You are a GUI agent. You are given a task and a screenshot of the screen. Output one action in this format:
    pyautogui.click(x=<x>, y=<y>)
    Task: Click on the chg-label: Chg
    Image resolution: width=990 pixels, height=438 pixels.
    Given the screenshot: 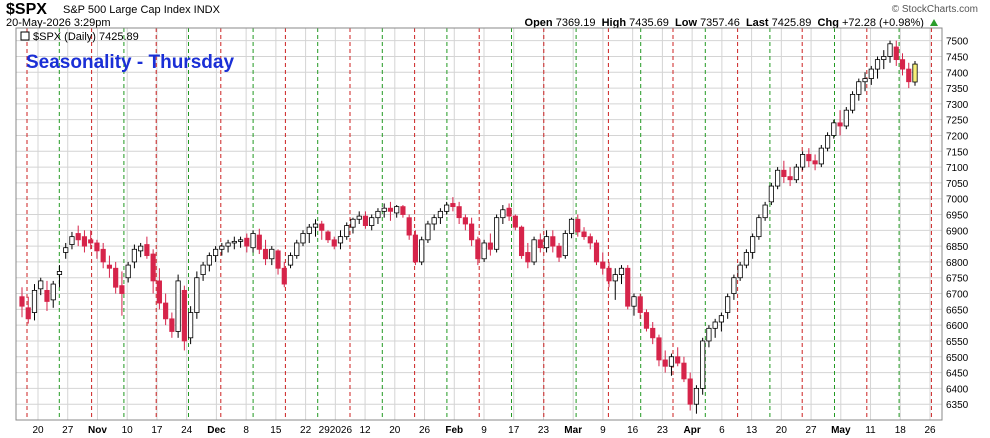 What is the action you would take?
    pyautogui.click(x=828, y=23)
    